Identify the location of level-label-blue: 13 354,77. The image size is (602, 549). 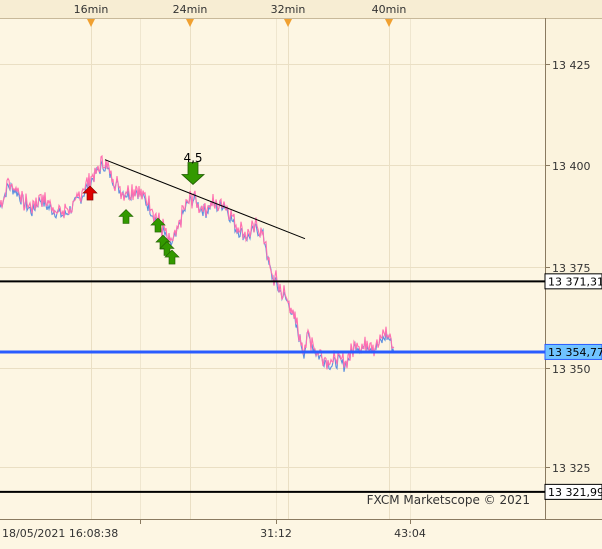
(573, 351).